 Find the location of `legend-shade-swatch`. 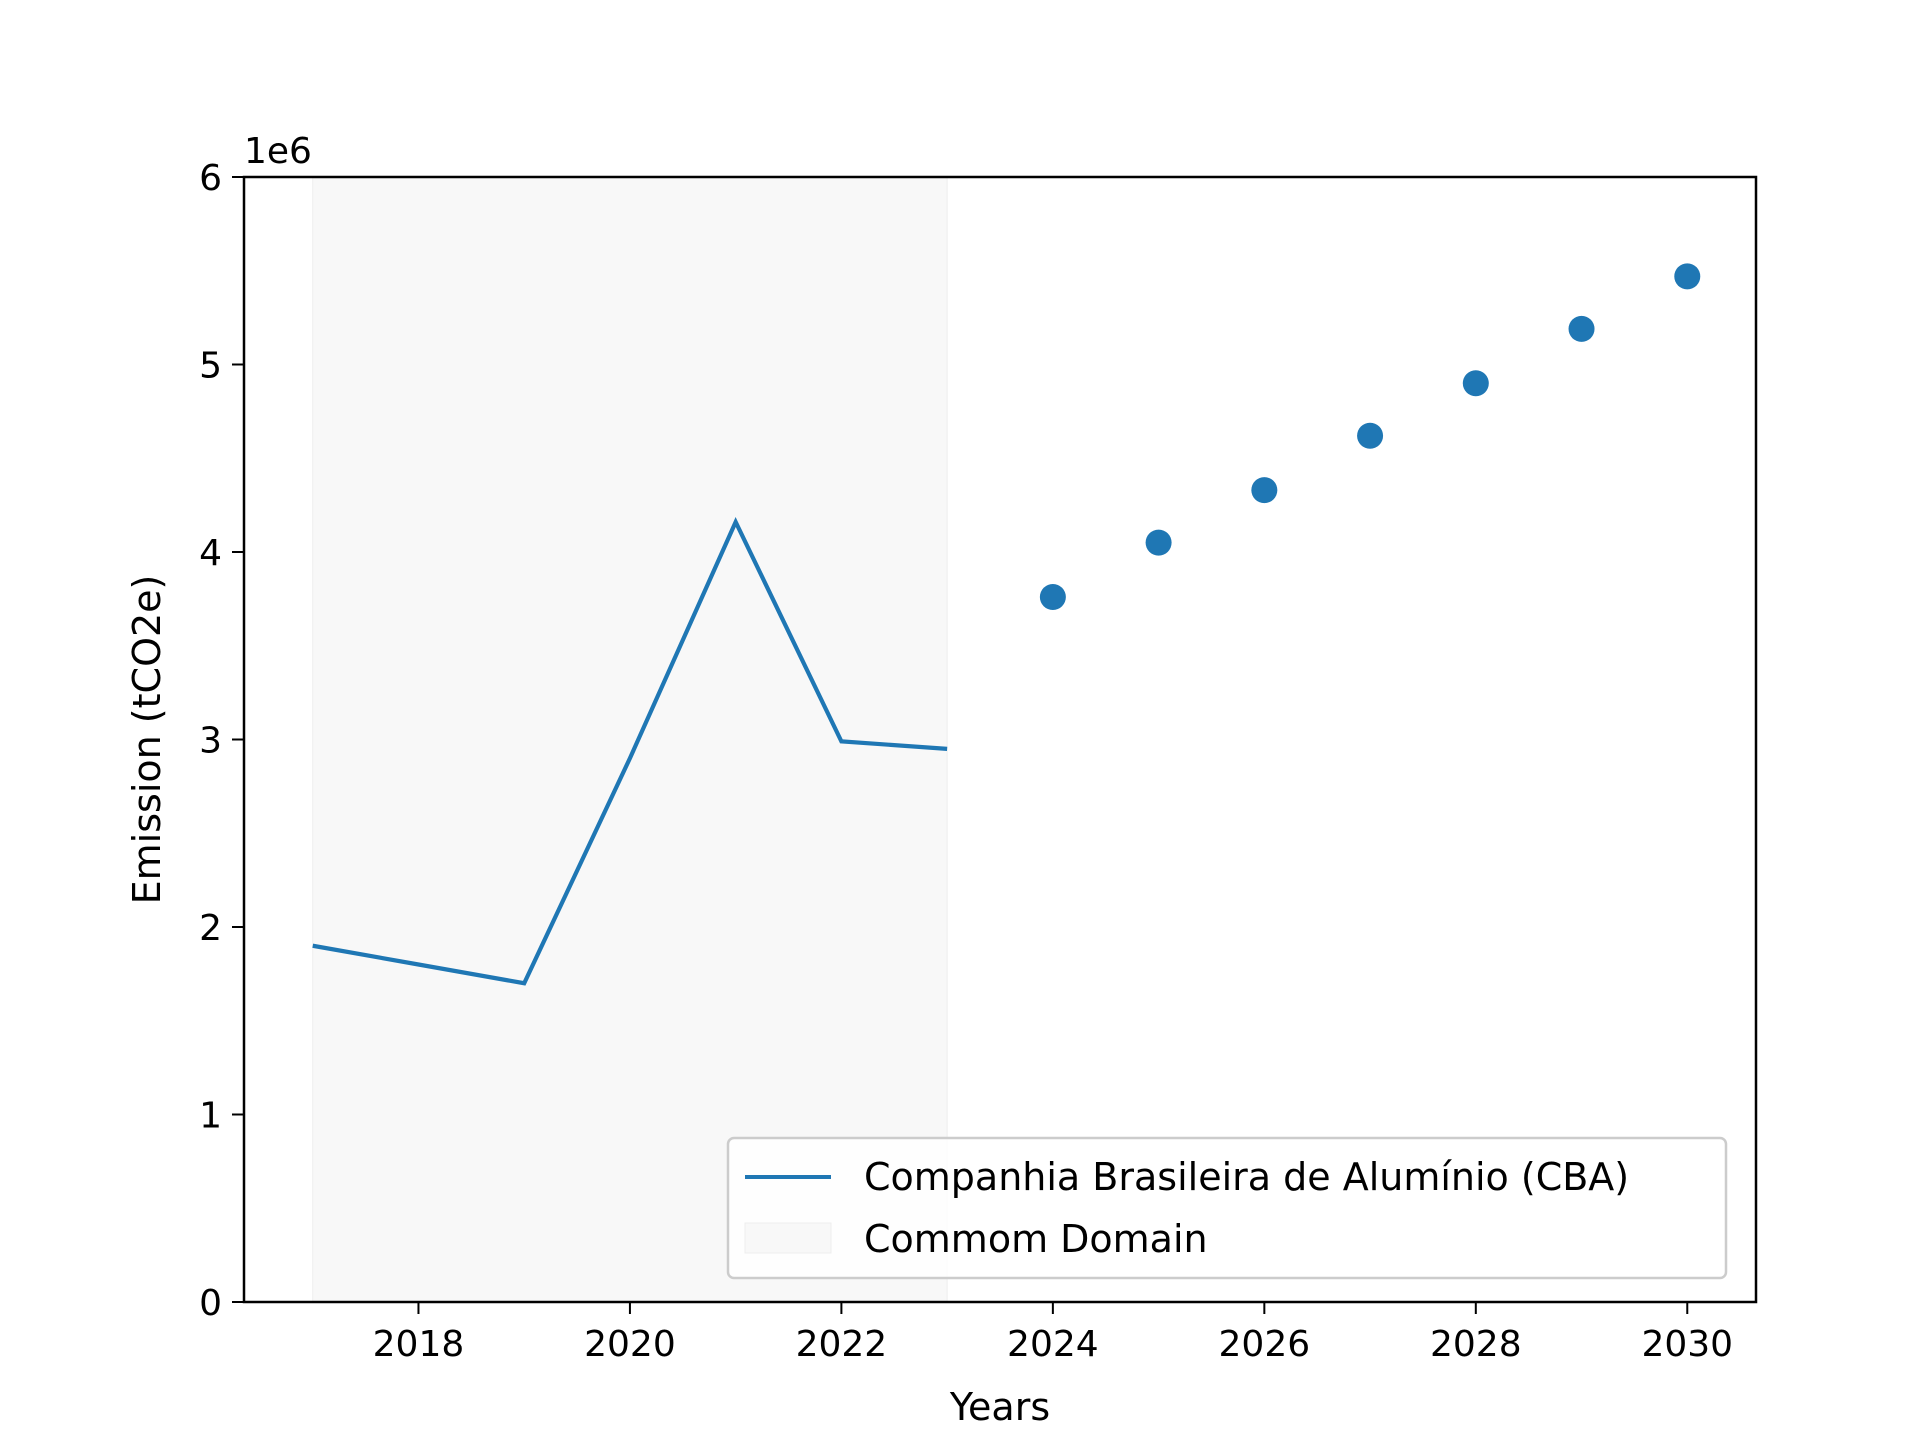

legend-shade-swatch is located at coordinates (788, 1238).